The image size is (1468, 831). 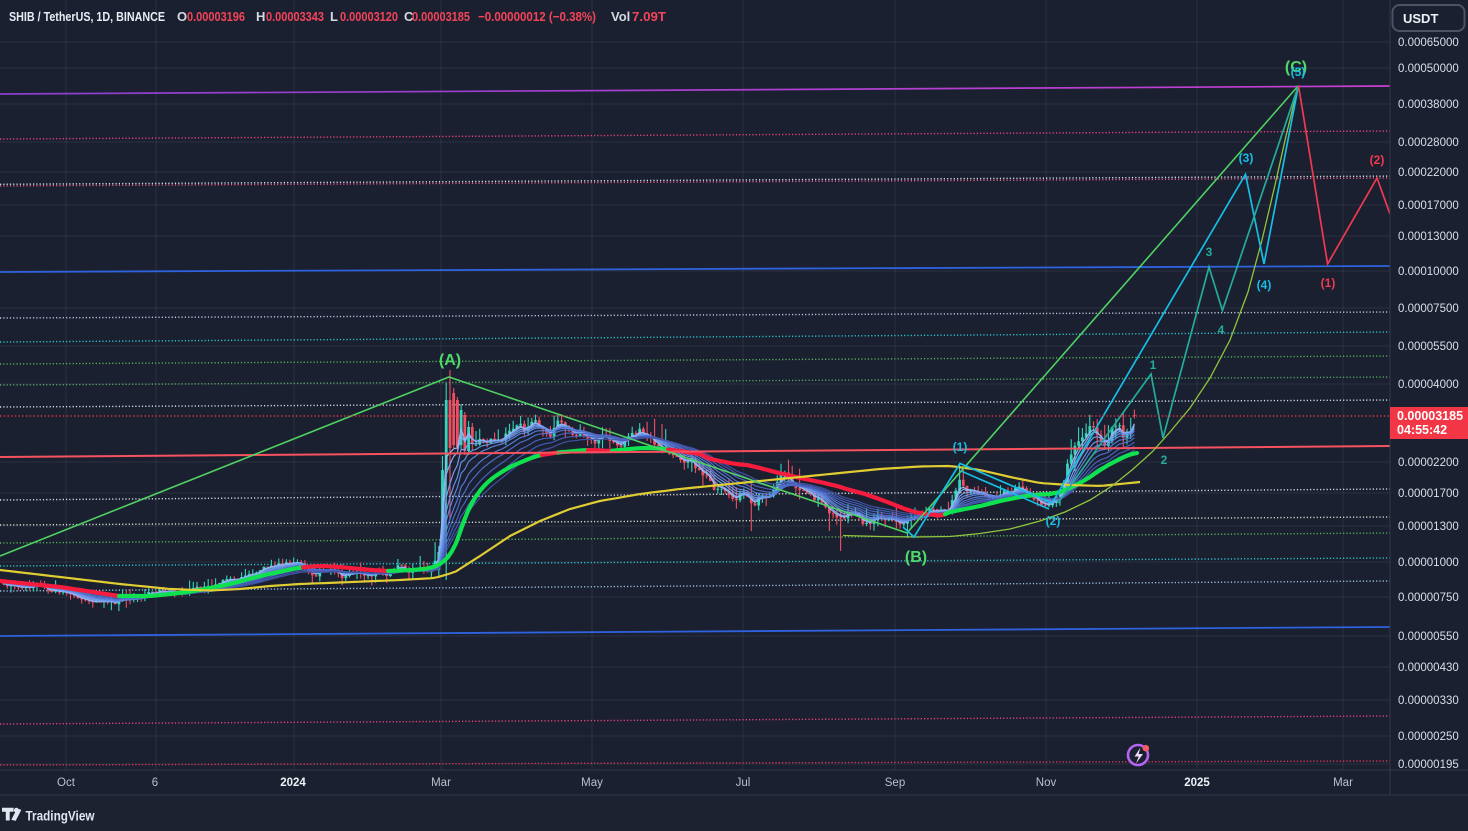 What do you see at coordinates (1153, 365) in the screenshot?
I see `svg-text: 1` at bounding box center [1153, 365].